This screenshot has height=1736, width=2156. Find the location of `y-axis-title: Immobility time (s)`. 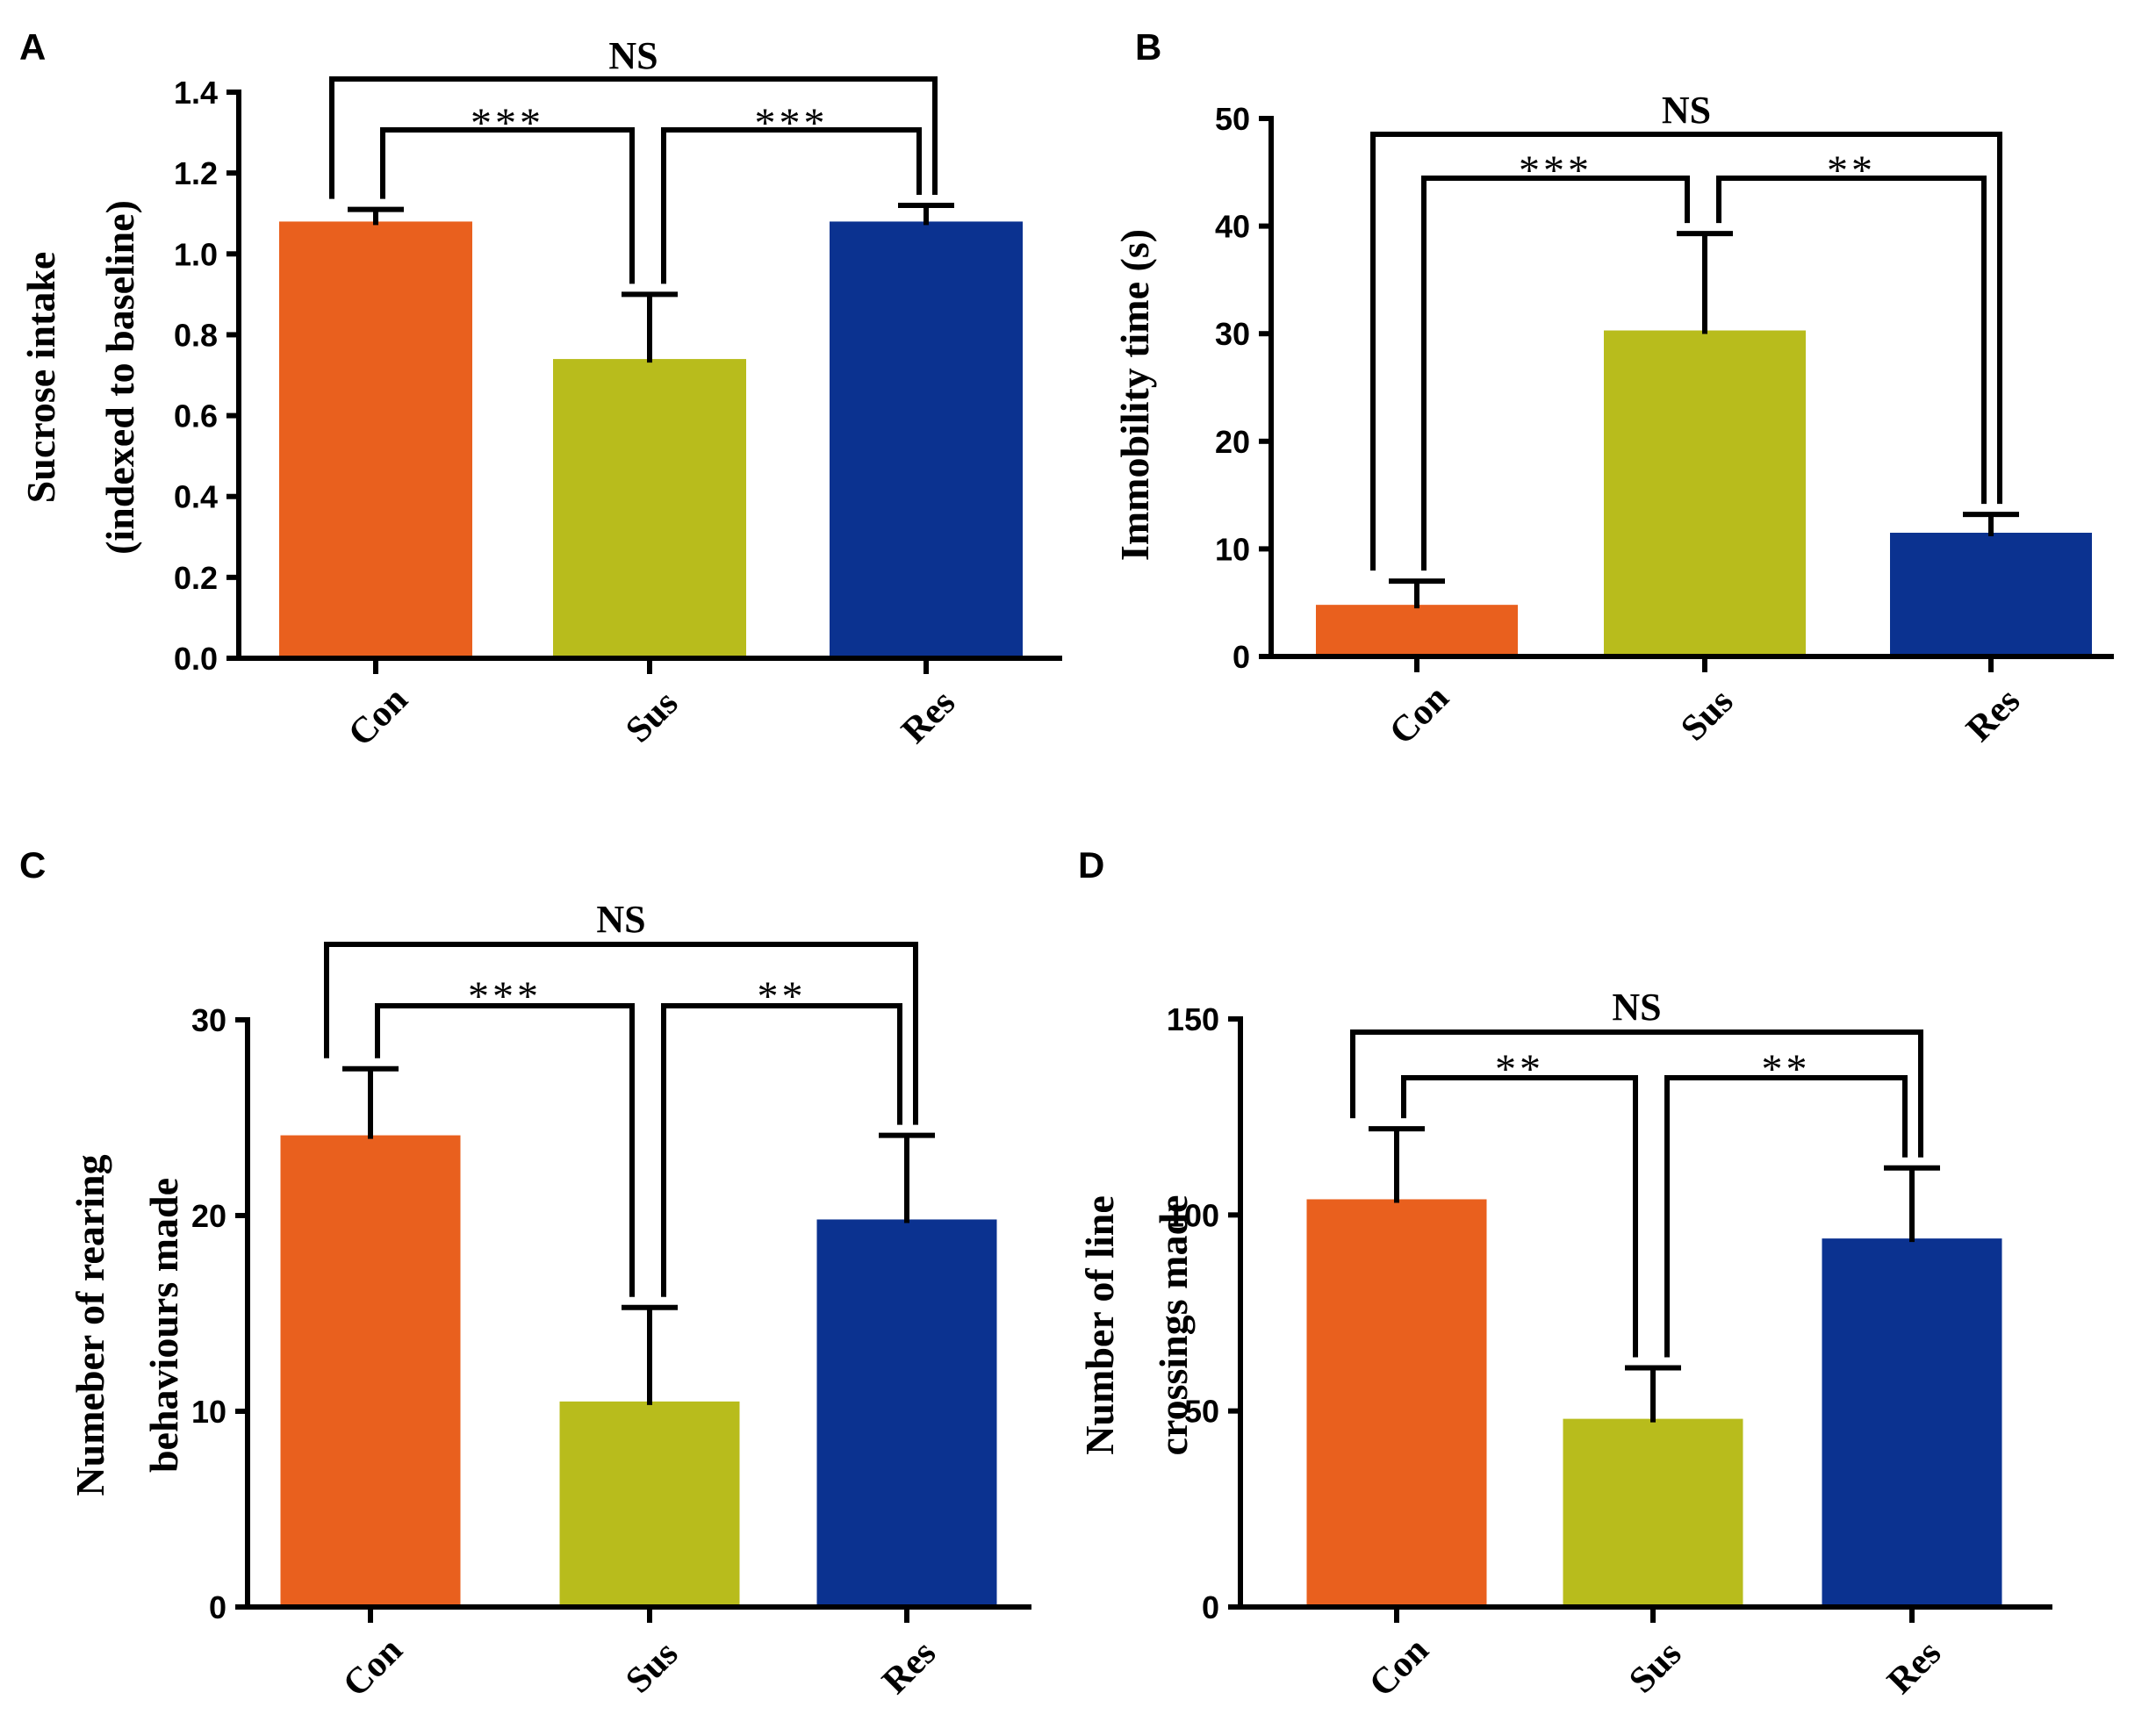

y-axis-title: Immobility time (s) is located at coordinates (1134, 395).